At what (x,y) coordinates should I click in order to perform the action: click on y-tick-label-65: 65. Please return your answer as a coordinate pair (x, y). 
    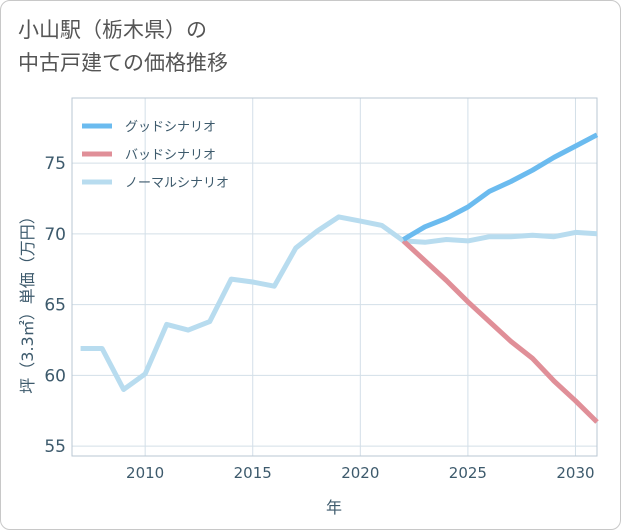
    Looking at the image, I should click on (55, 306).